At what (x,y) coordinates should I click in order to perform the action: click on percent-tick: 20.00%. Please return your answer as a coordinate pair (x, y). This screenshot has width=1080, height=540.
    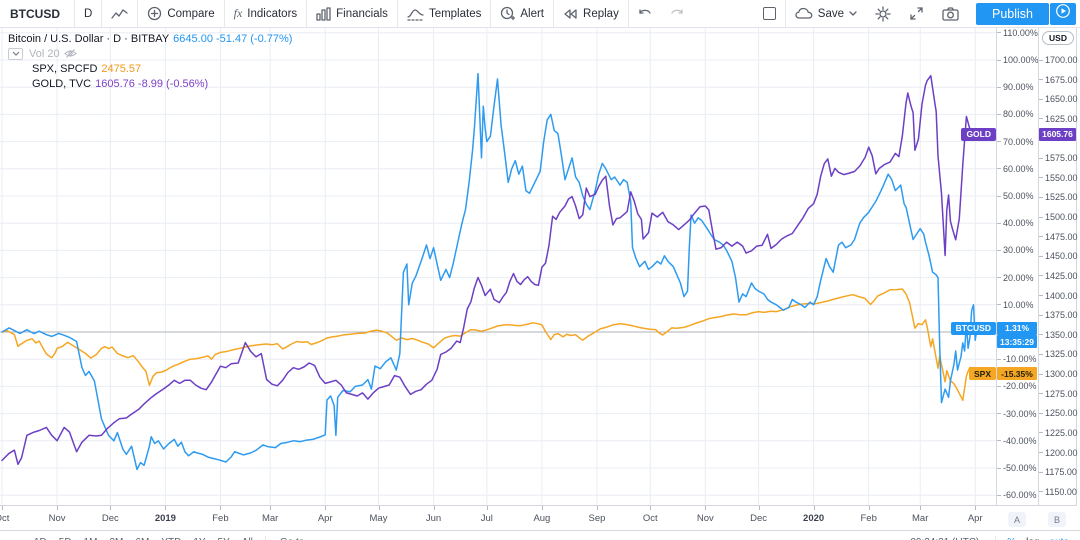
    Looking at the image, I should click on (1017, 278).